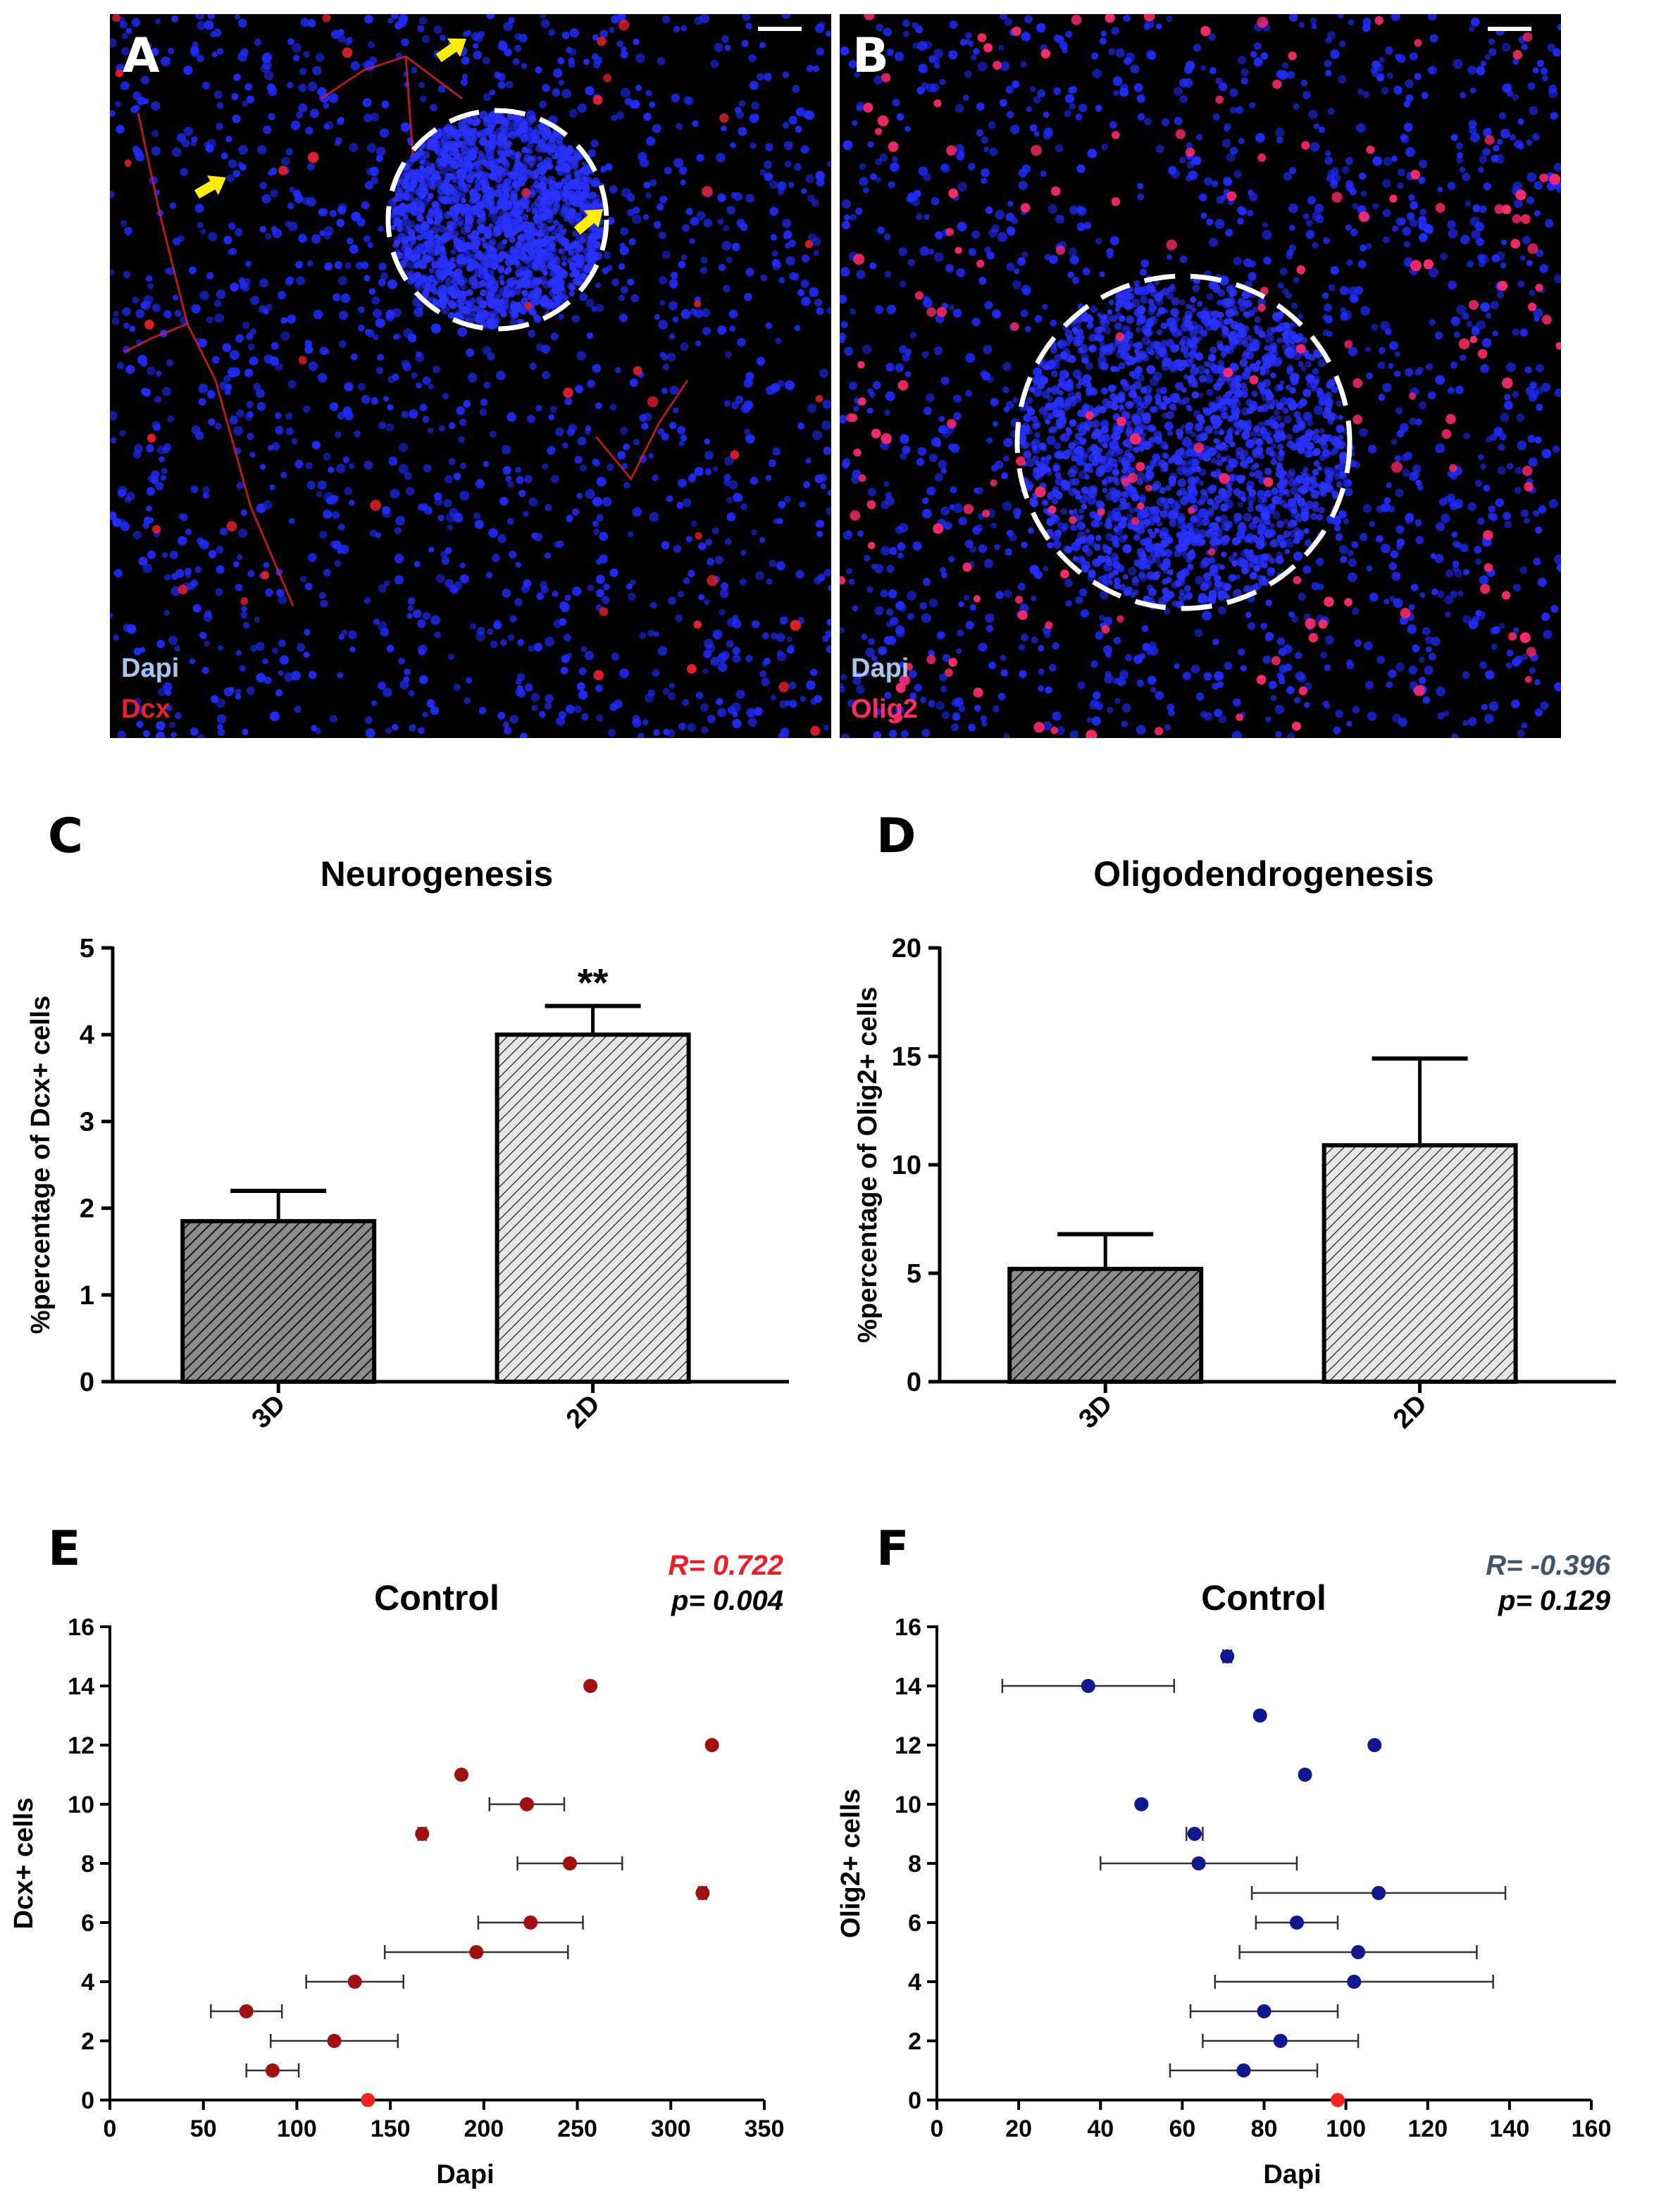 The height and width of the screenshot is (2212, 1654). I want to click on x-tick-label: 20, so click(1019, 2129).